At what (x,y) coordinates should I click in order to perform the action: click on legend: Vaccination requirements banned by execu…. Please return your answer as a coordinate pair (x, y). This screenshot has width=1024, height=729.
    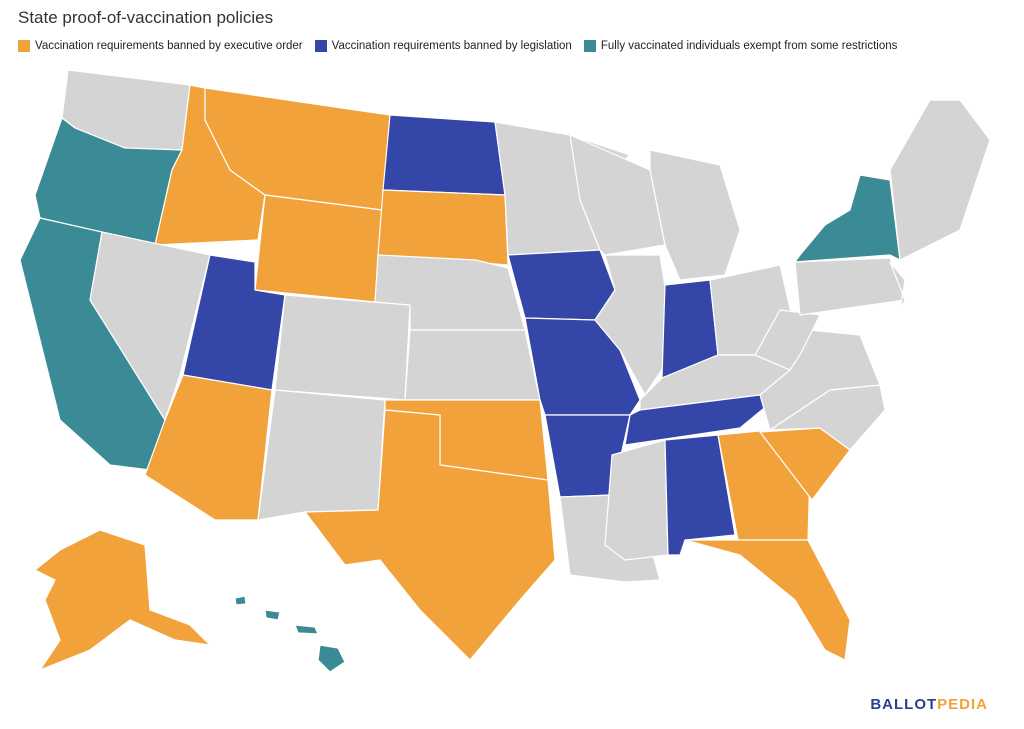
    Looking at the image, I should click on (457, 46).